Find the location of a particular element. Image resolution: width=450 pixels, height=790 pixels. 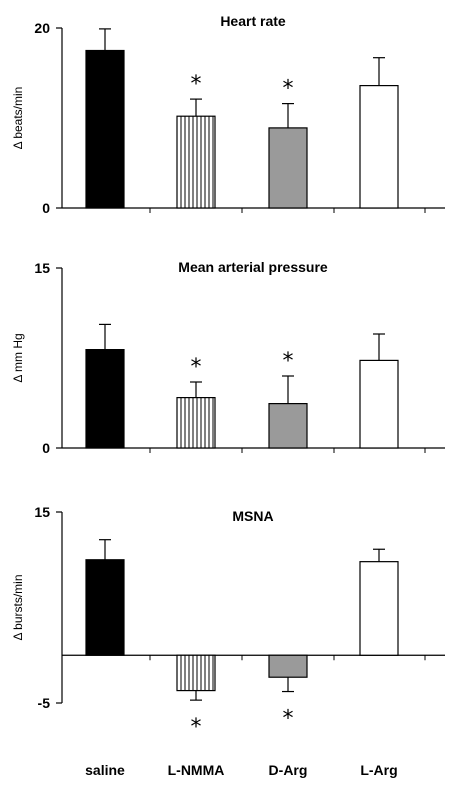

category-label-saline: saline is located at coordinates (105, 770).